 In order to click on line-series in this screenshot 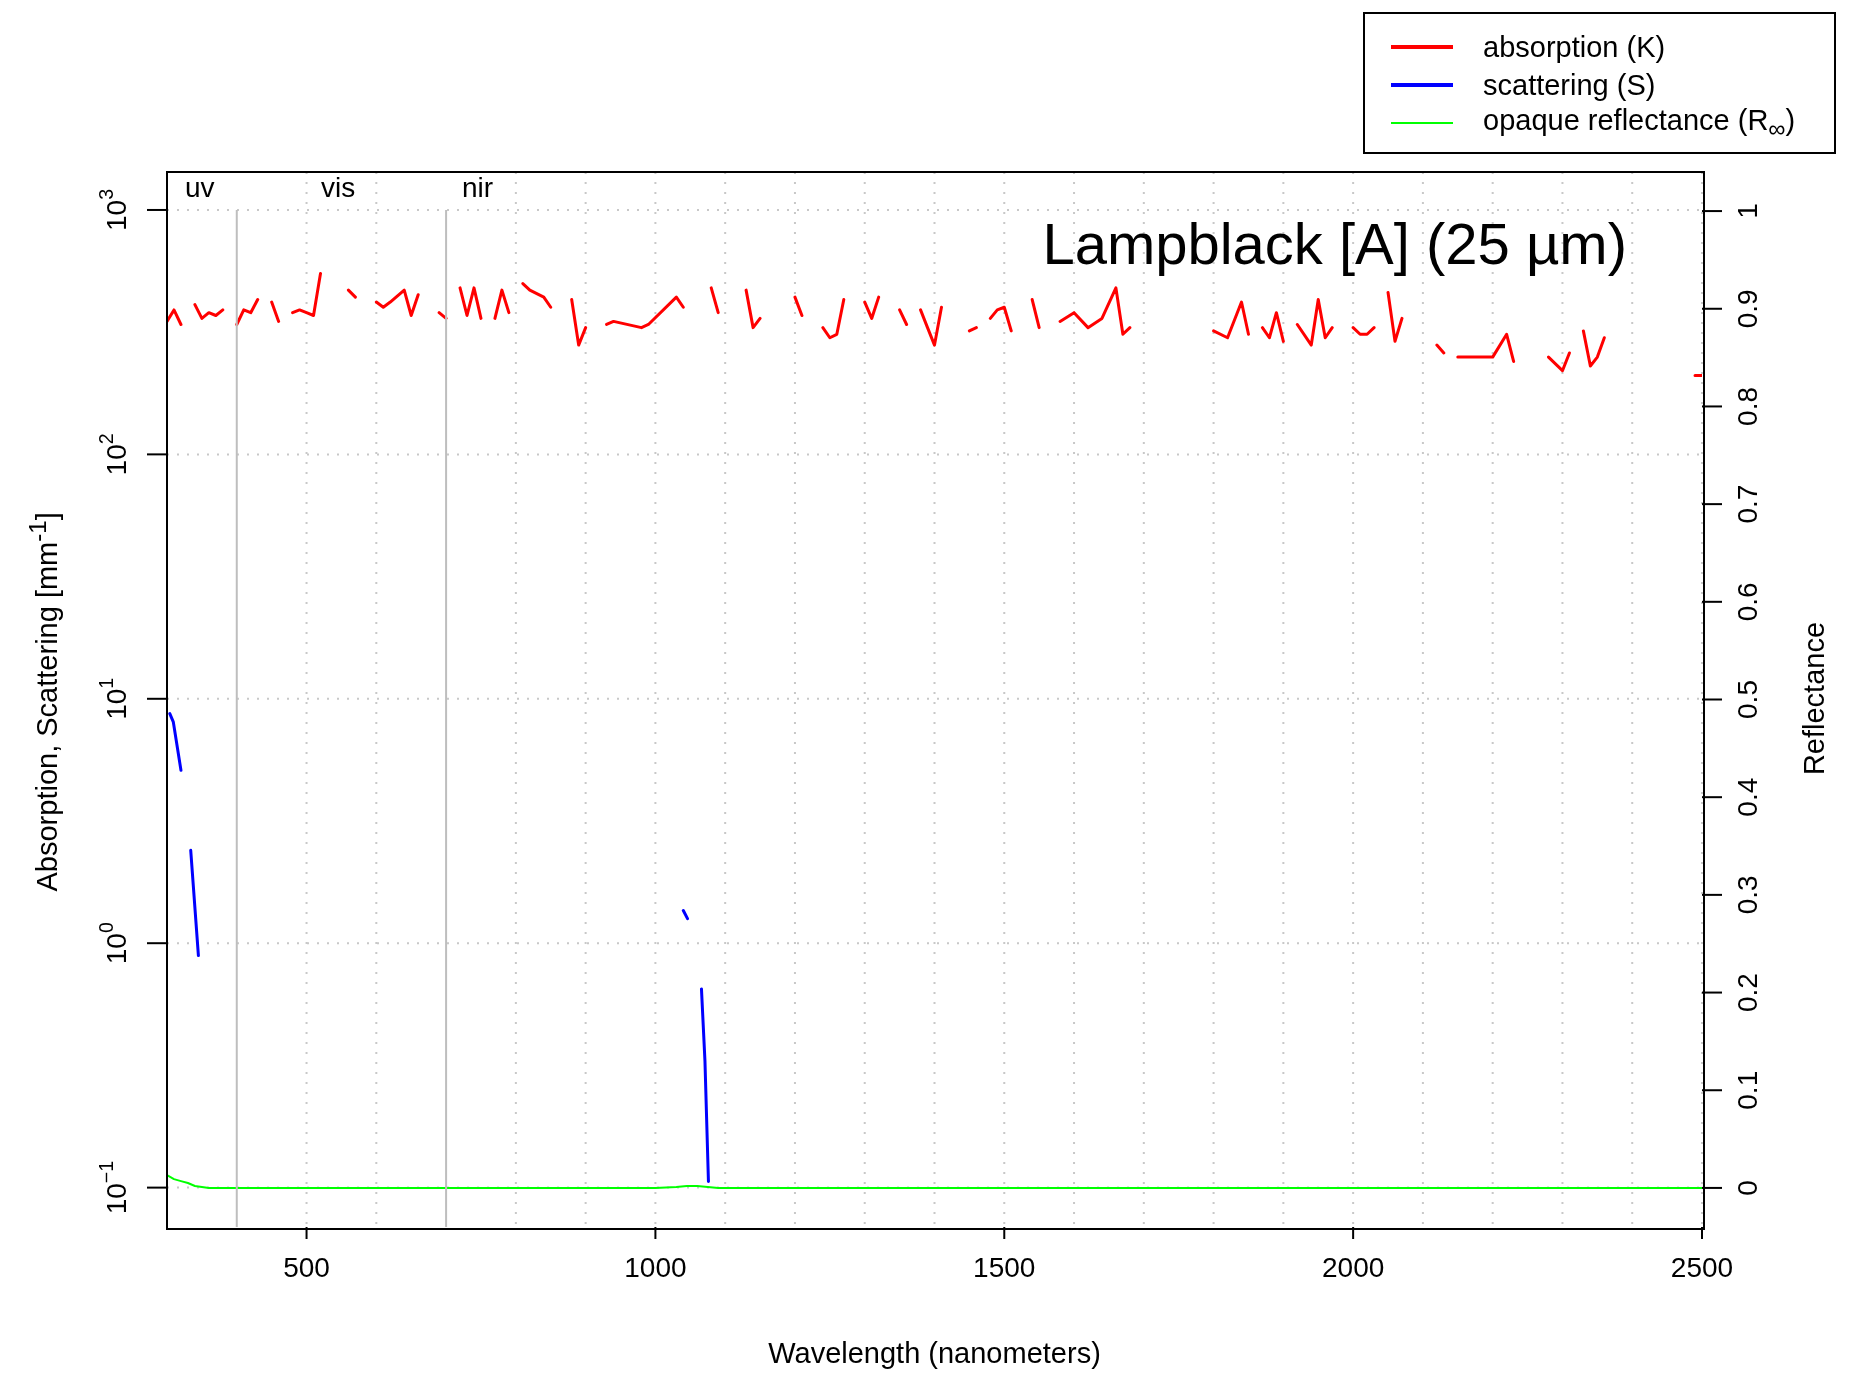, I will do `click(934, 1181)`.